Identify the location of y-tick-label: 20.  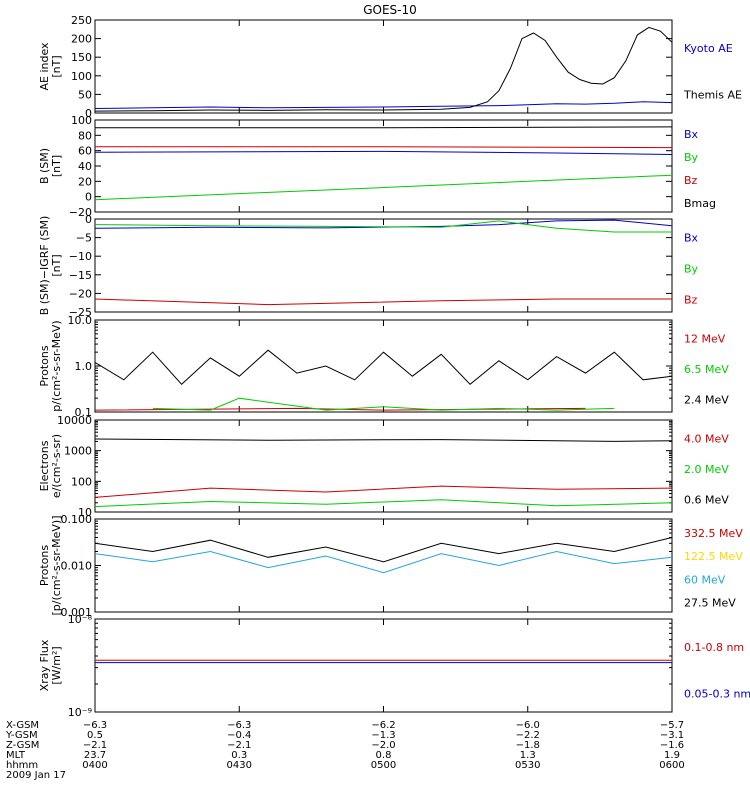
(85, 181).